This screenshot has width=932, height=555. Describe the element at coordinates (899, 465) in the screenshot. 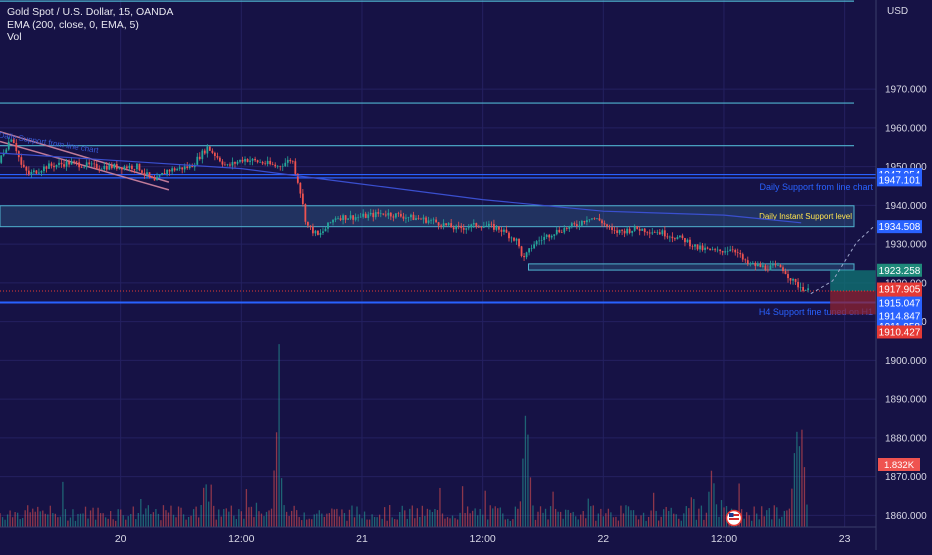

I see `volume-value-label: 1.832K` at that location.